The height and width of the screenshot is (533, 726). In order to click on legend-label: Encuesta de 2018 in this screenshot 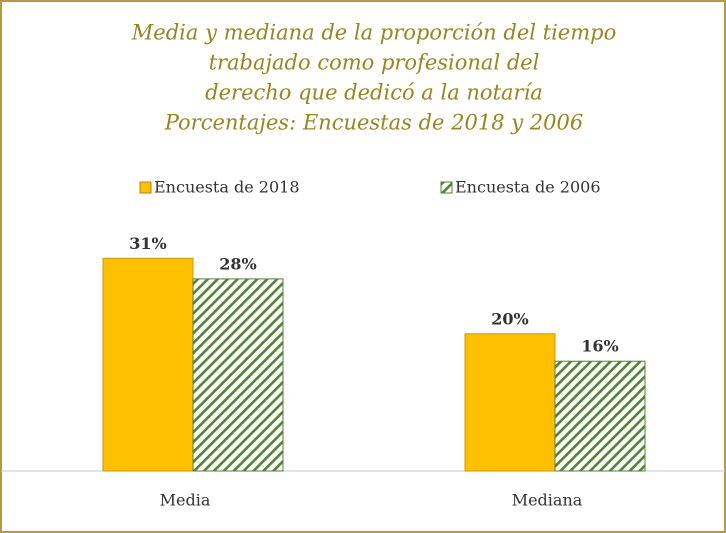, I will do `click(227, 187)`.